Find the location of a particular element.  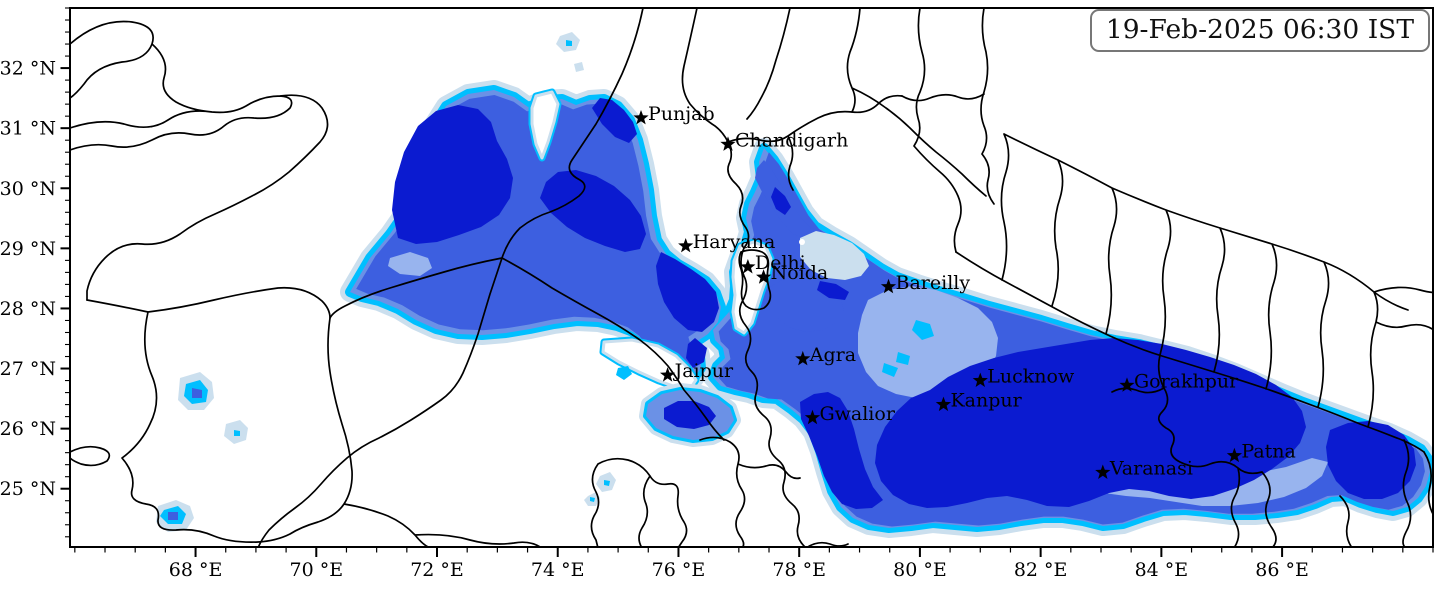

city-marker: Gorakhpur is located at coordinates (1179, 381).